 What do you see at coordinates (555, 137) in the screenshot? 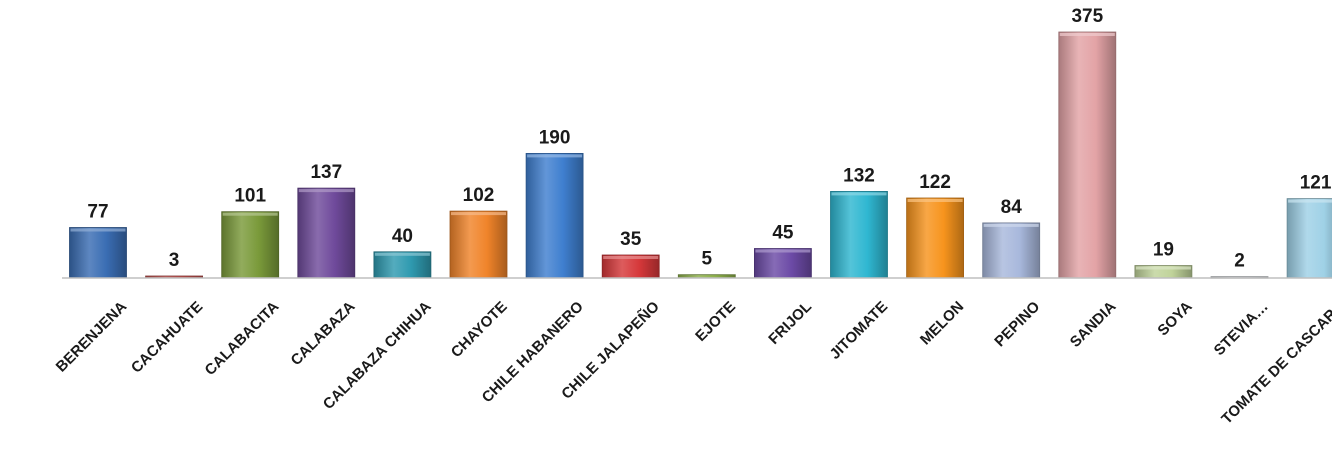
I see `value-label: 190` at bounding box center [555, 137].